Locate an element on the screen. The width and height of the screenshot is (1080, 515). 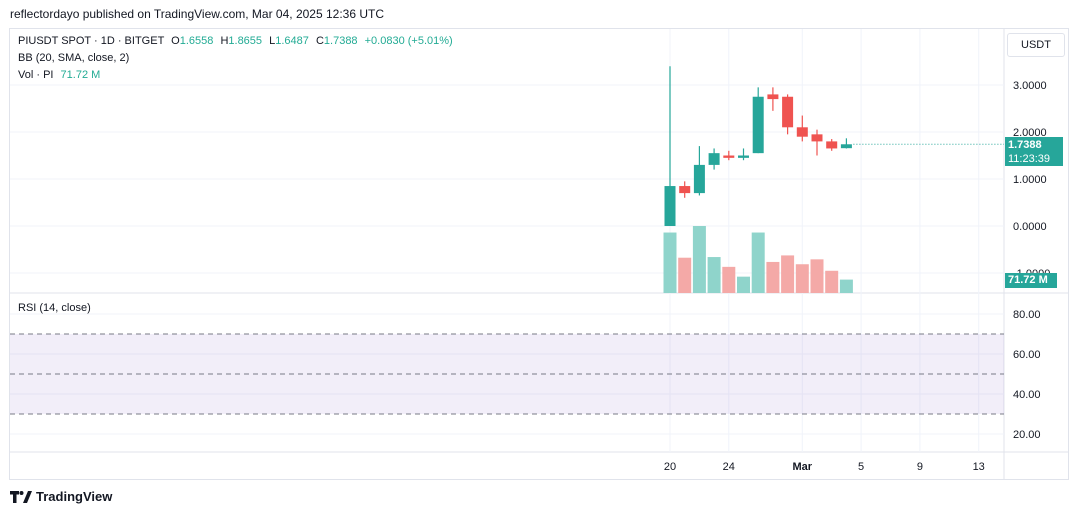
time-tick-label: 20 is located at coordinates (670, 467).